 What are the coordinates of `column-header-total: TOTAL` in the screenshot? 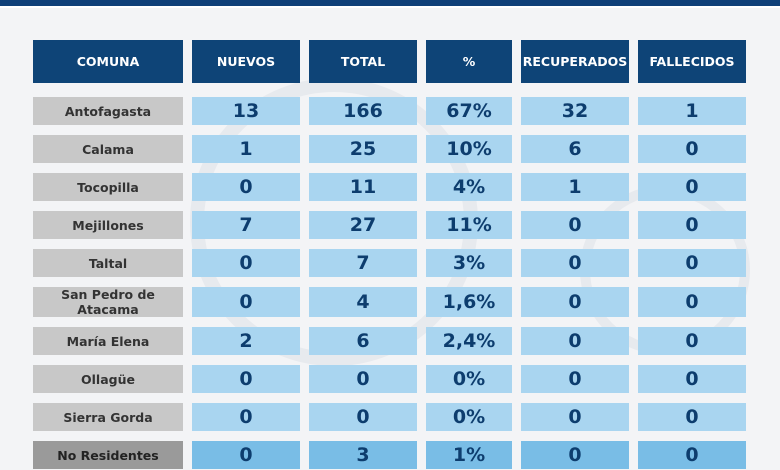 It's located at (363, 61).